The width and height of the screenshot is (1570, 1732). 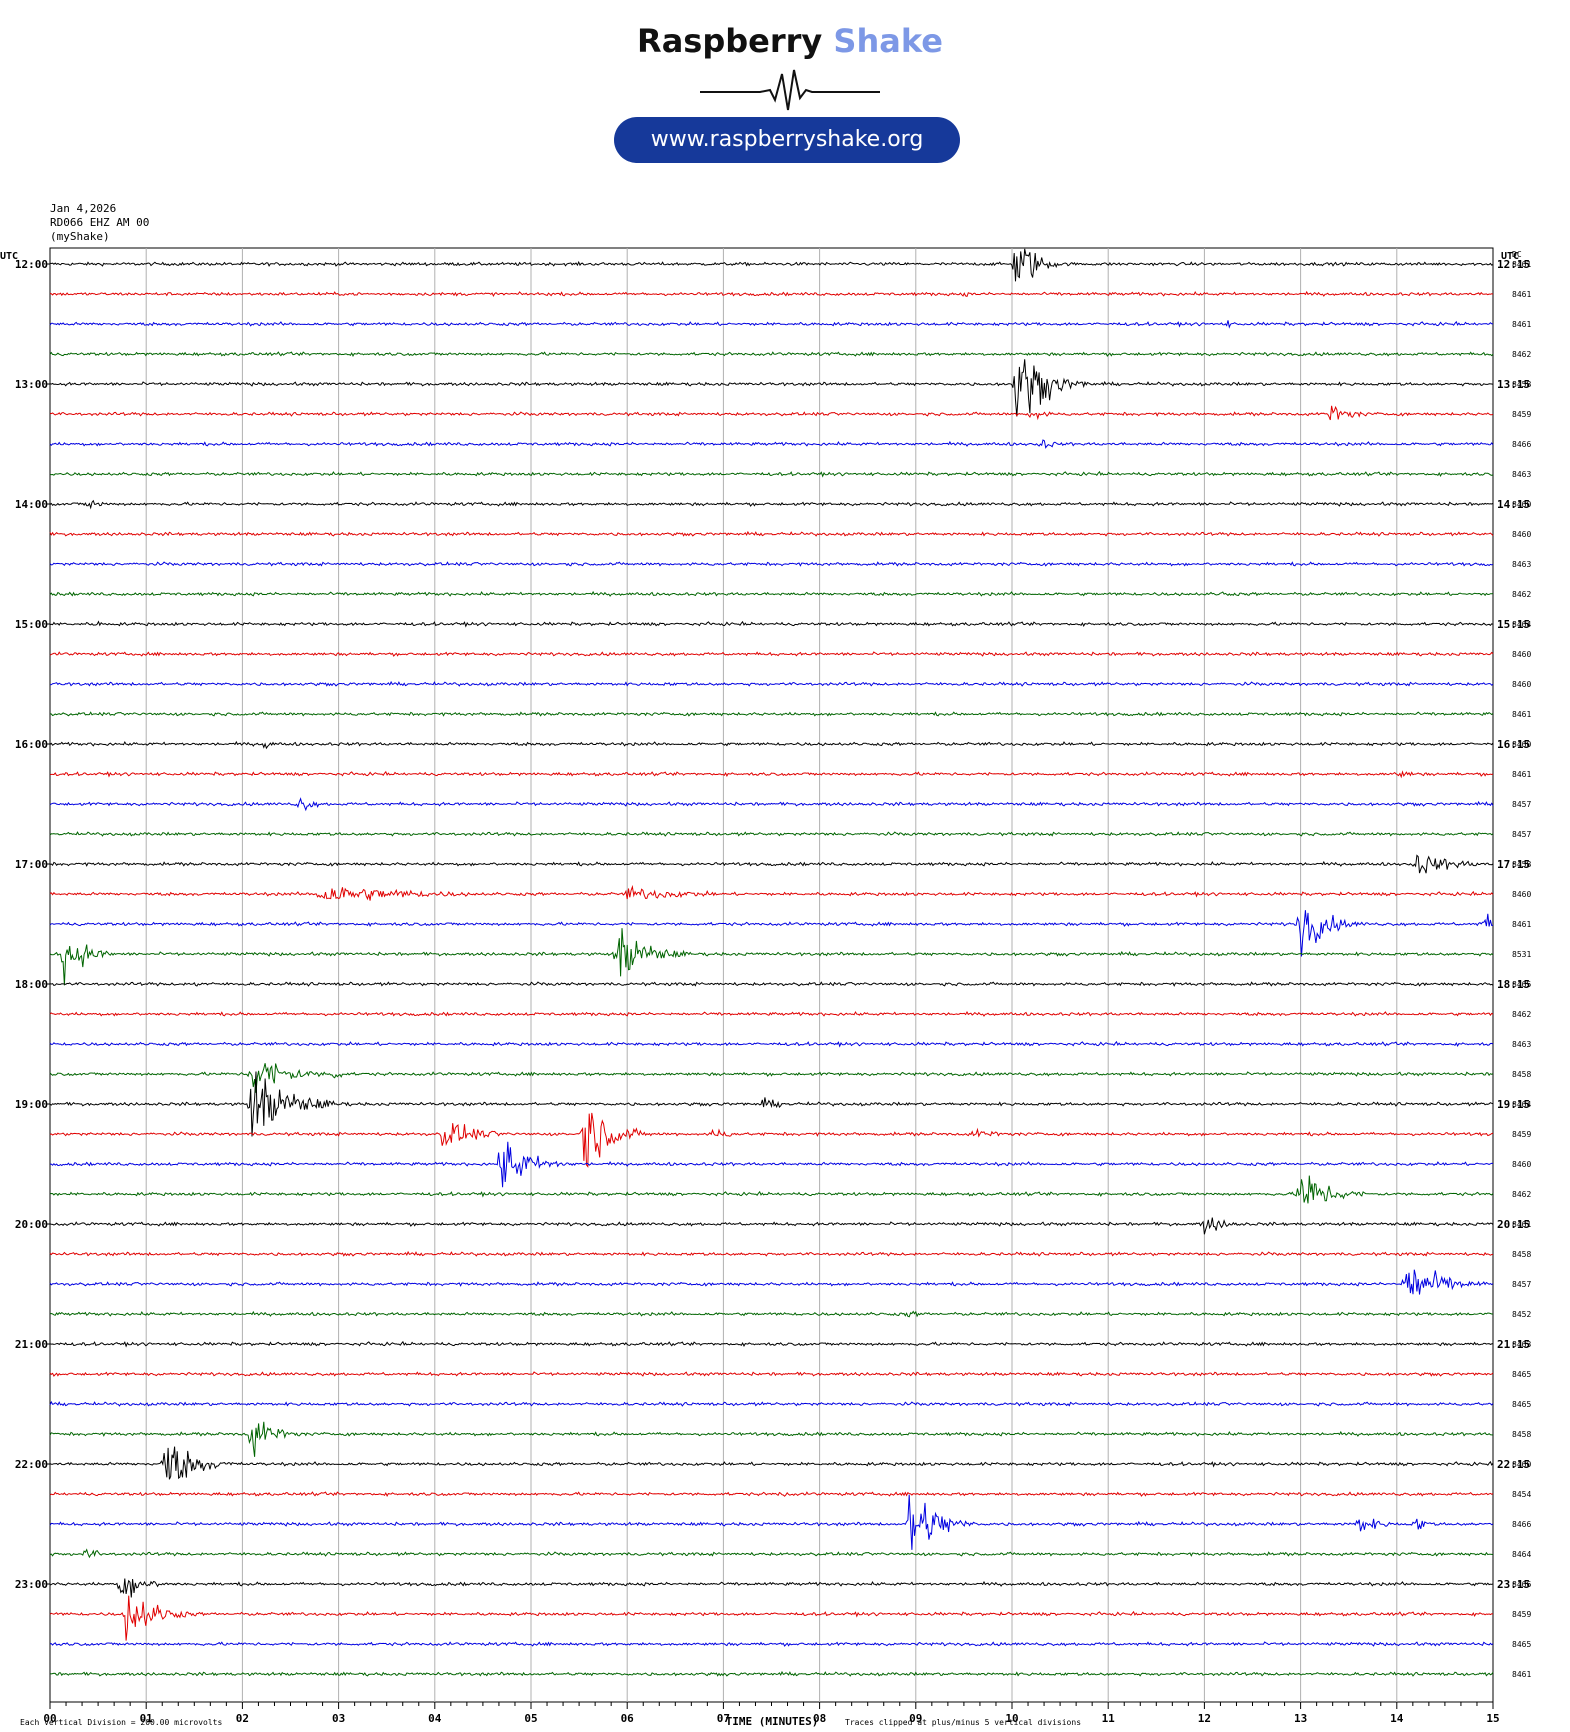 What do you see at coordinates (1521, 1194) in the screenshot?
I see `dc-value-row-31: 8462` at bounding box center [1521, 1194].